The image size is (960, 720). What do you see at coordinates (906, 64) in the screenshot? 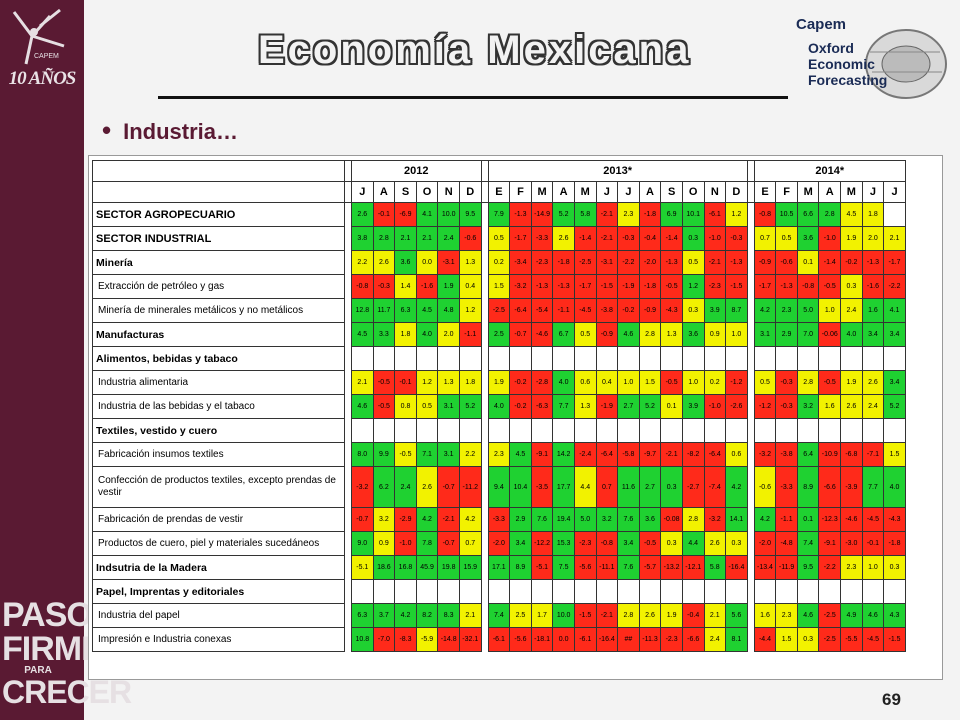
I see `arena-icon` at bounding box center [906, 64].